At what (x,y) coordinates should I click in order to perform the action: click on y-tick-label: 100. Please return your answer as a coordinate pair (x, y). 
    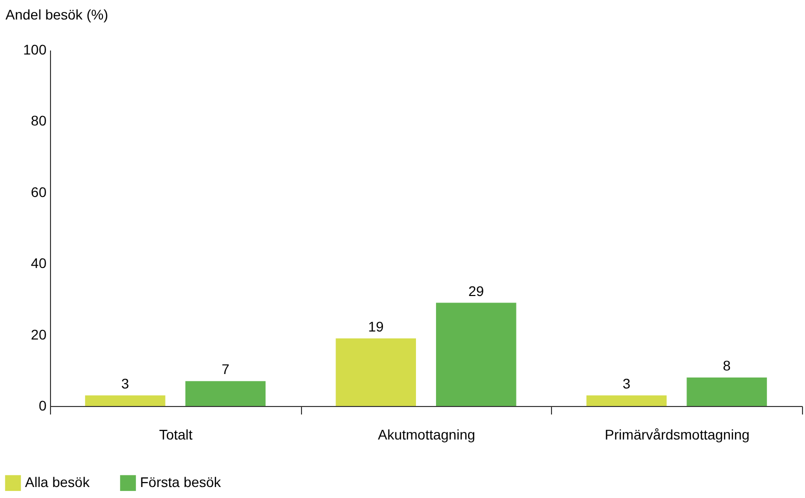
    Looking at the image, I should click on (35, 50).